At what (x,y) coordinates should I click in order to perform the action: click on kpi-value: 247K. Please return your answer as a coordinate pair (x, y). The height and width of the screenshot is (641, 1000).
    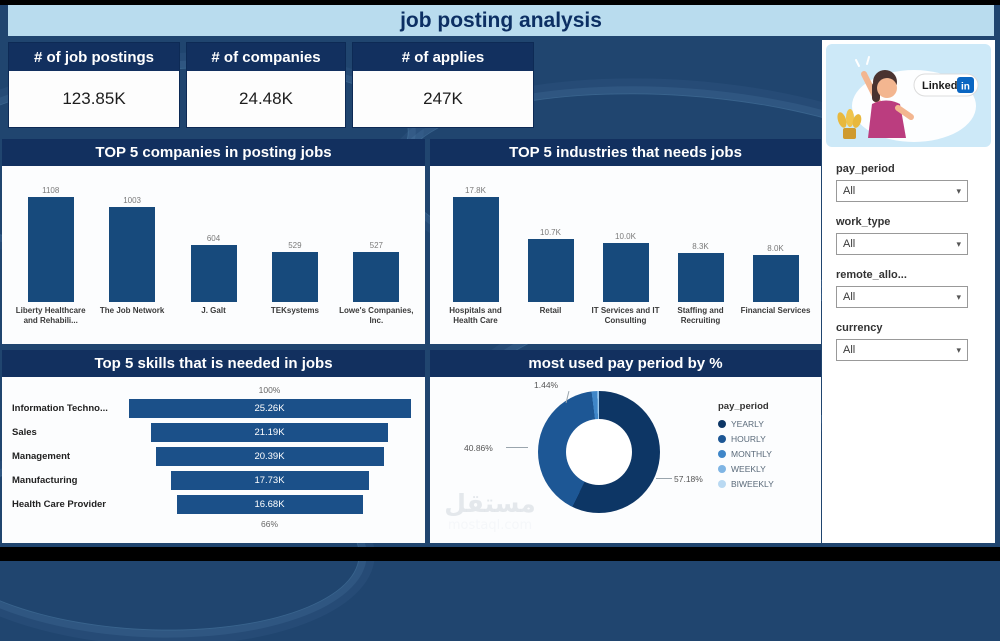
    Looking at the image, I should click on (443, 98).